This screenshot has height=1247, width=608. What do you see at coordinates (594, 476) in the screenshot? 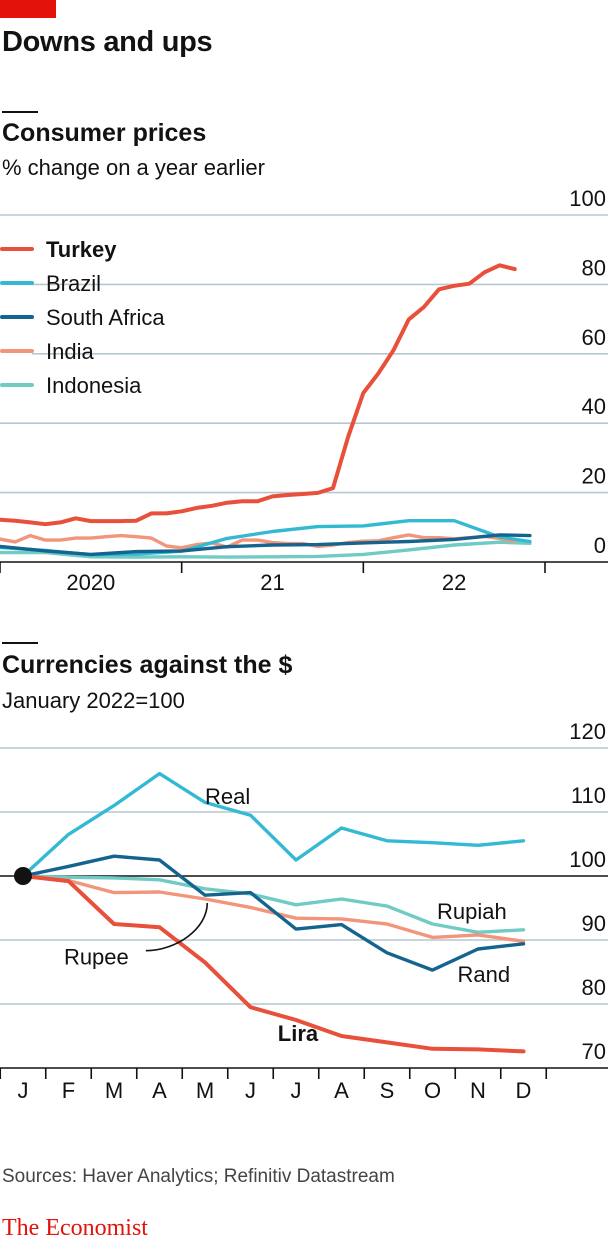
I see `y-tick-label: 20` at bounding box center [594, 476].